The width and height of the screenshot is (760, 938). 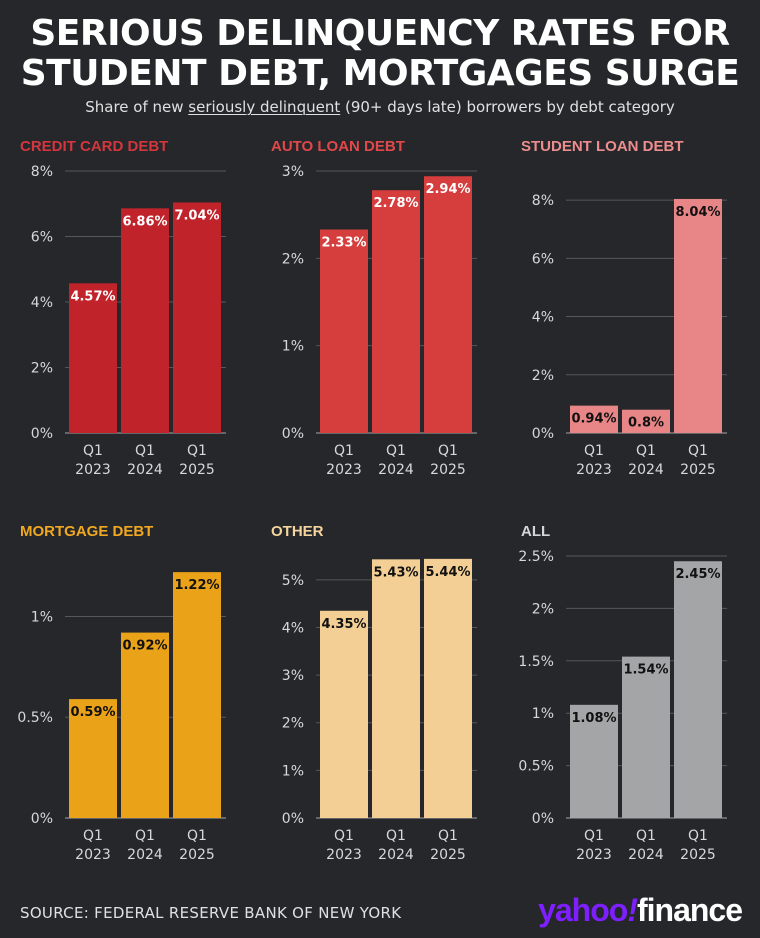 What do you see at coordinates (640, 910) in the screenshot?
I see `yahoo-finance-logo: yahoo!finance` at bounding box center [640, 910].